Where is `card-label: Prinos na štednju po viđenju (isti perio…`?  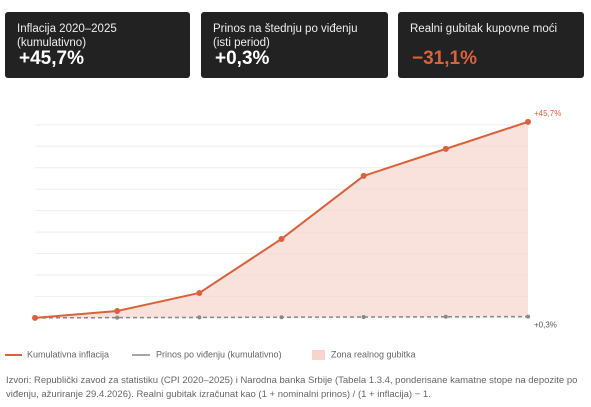 card-label: Prinos na štednju po viđenju (isti perio… is located at coordinates (285, 36).